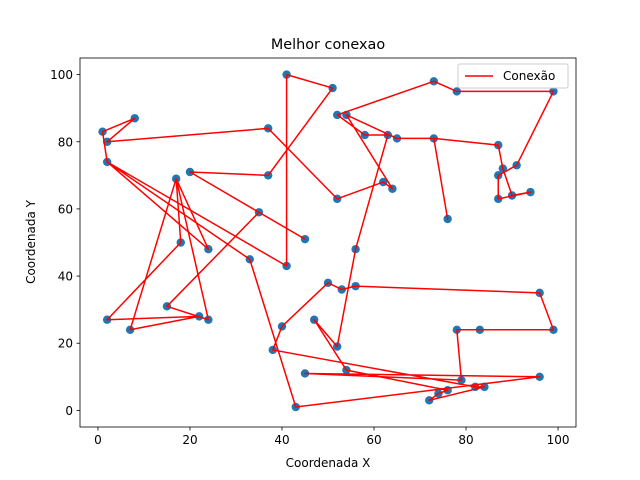 The height and width of the screenshot is (480, 640). I want to click on y-tick-label: 20, so click(65, 344).